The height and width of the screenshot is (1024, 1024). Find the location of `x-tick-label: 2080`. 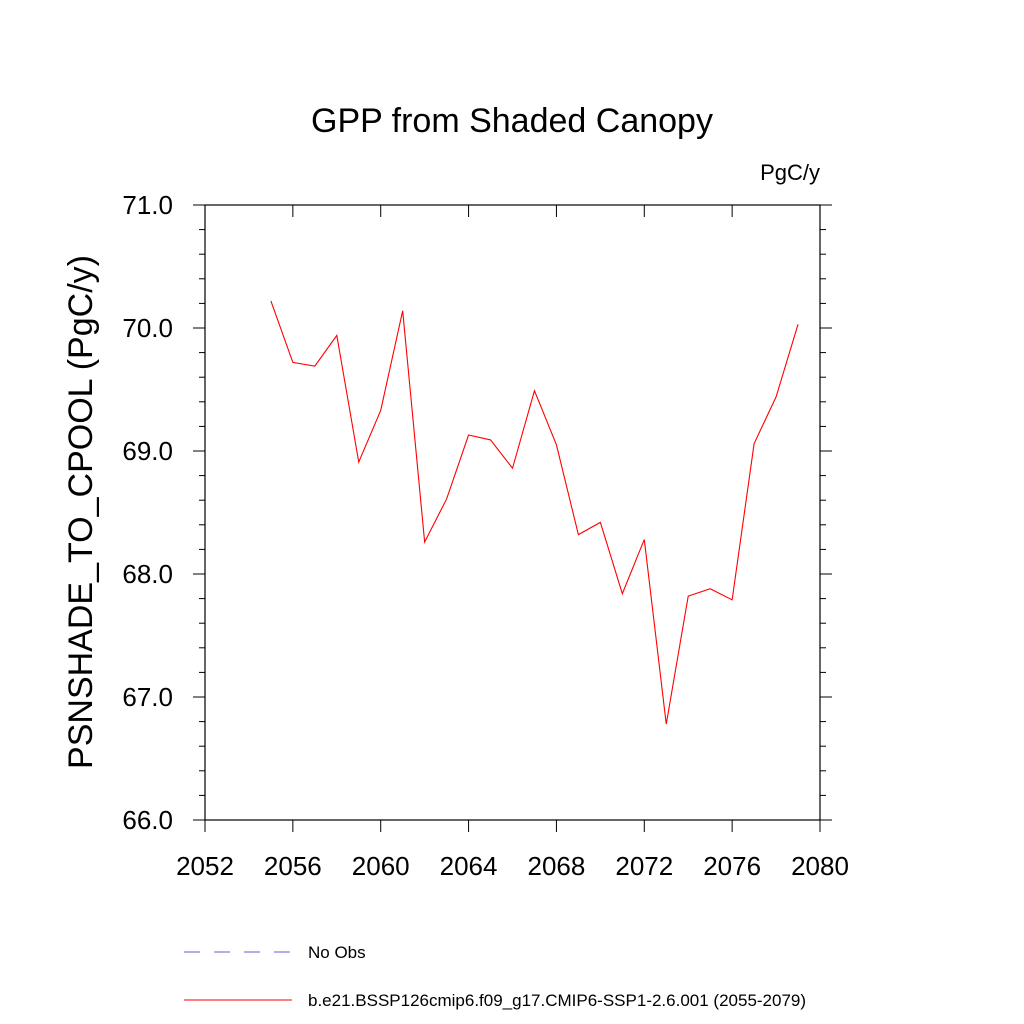

x-tick-label: 2080 is located at coordinates (820, 866).